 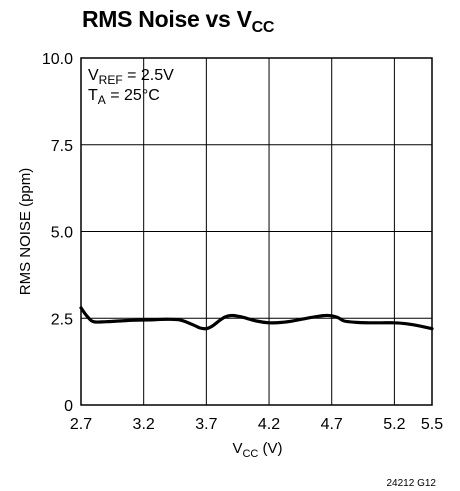 What do you see at coordinates (144, 424) in the screenshot?
I see `x-tick-label: 3.2` at bounding box center [144, 424].